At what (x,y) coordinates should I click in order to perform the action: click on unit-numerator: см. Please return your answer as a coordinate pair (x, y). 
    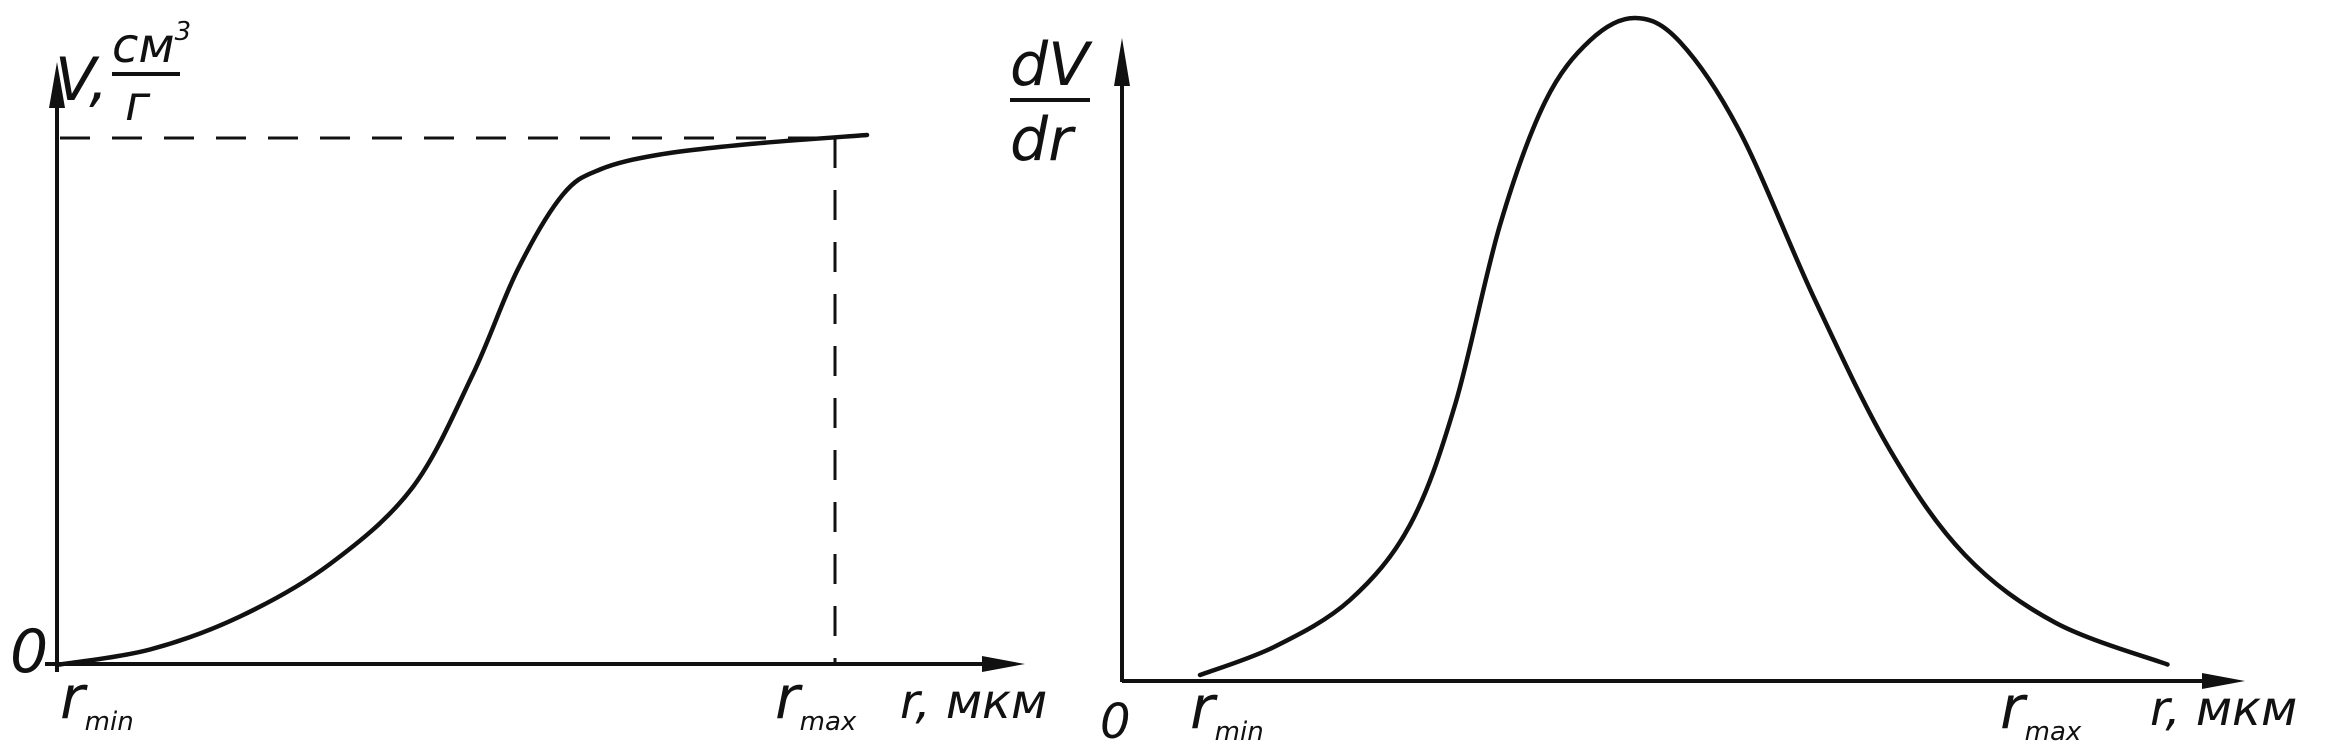
    Looking at the image, I should click on (143, 46).